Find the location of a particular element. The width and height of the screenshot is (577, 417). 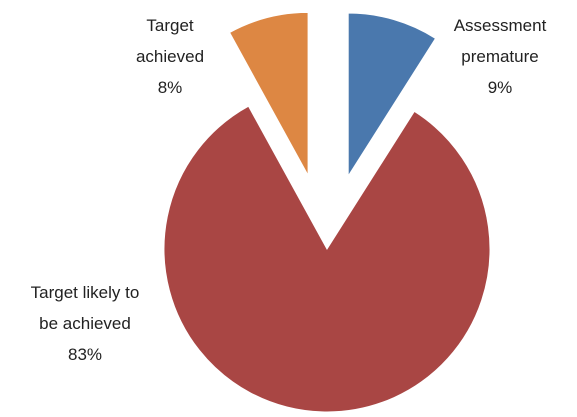

slice-label: Target likely to be achieved 83% is located at coordinates (85, 323).